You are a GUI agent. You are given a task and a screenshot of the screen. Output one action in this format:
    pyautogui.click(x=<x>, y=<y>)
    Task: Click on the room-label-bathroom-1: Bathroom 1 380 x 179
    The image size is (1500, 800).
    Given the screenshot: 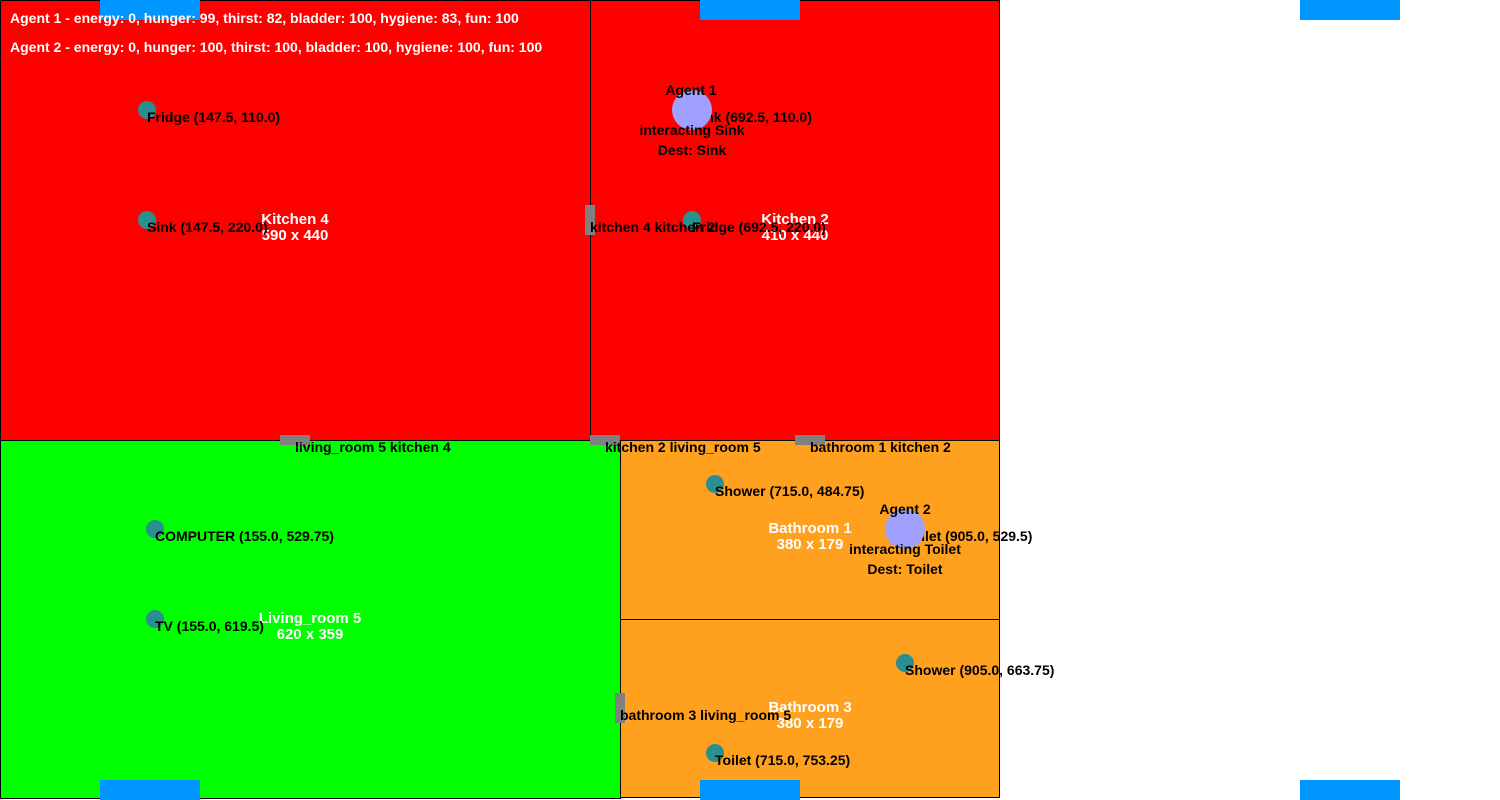 What is the action you would take?
    pyautogui.click(x=809, y=537)
    